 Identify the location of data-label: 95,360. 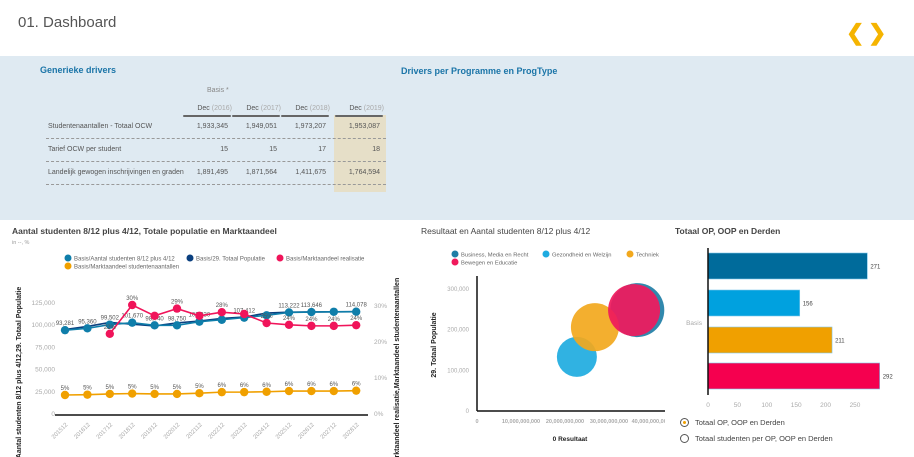
(87, 322).